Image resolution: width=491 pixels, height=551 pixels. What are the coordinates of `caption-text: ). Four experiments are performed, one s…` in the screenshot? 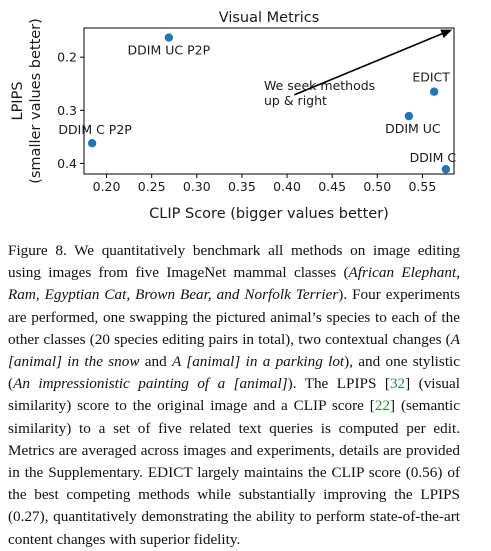 It's located at (234, 317).